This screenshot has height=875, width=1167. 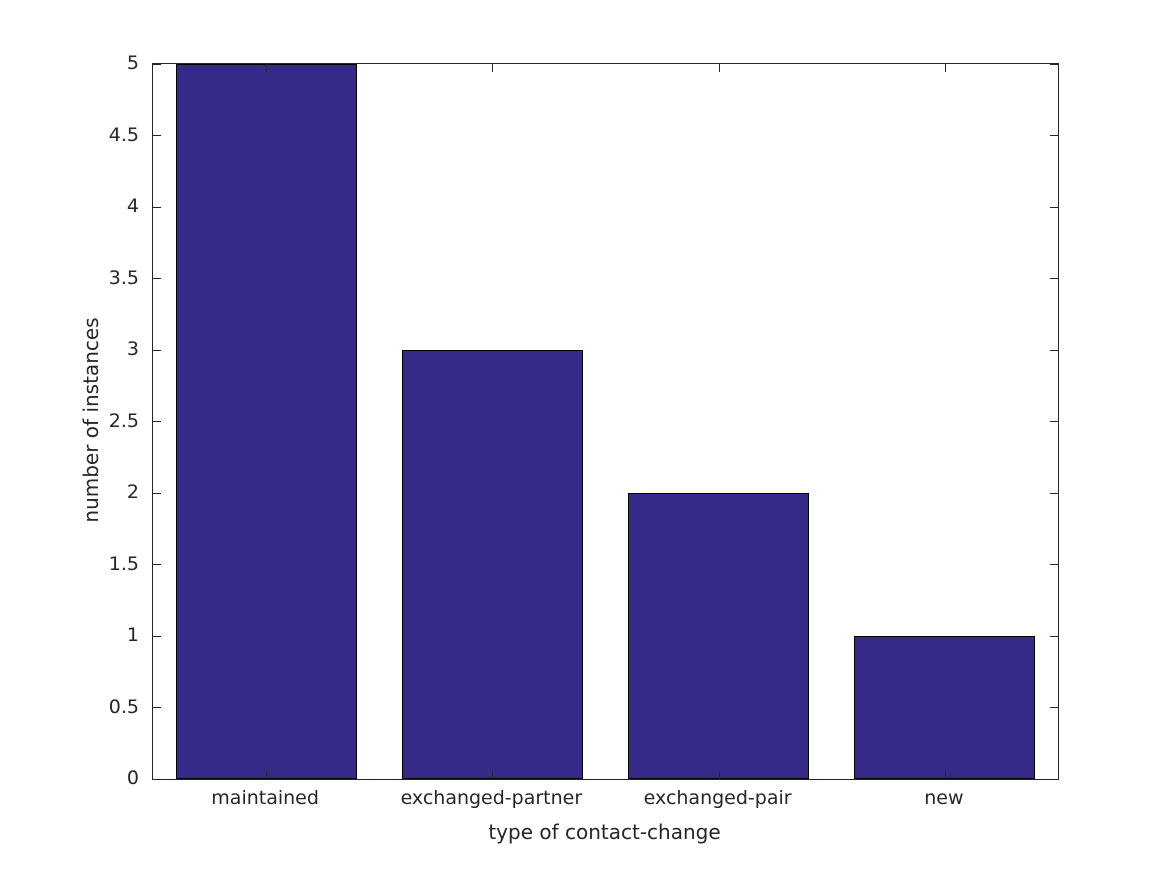 I want to click on x-tick-label: exchanged-partner, so click(x=491, y=798).